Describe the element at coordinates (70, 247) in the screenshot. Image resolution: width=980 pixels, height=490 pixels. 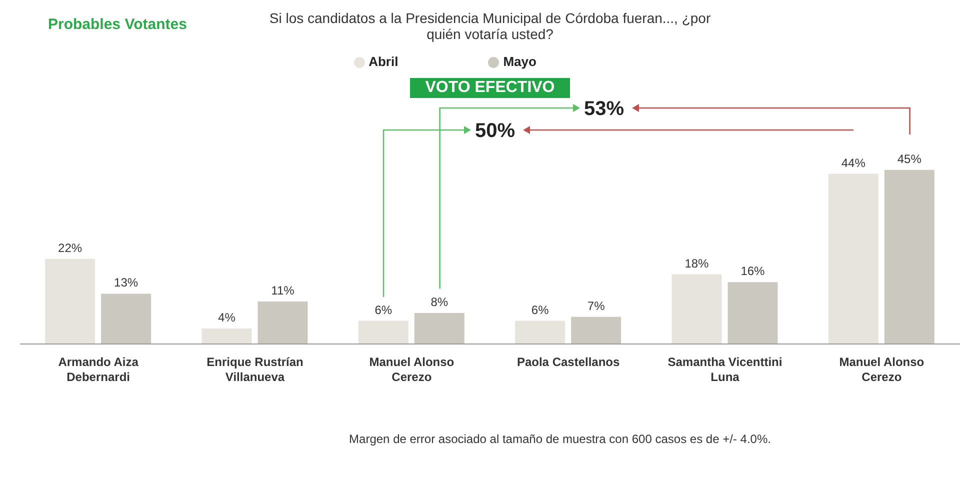
I see `data-label: 22%` at that location.